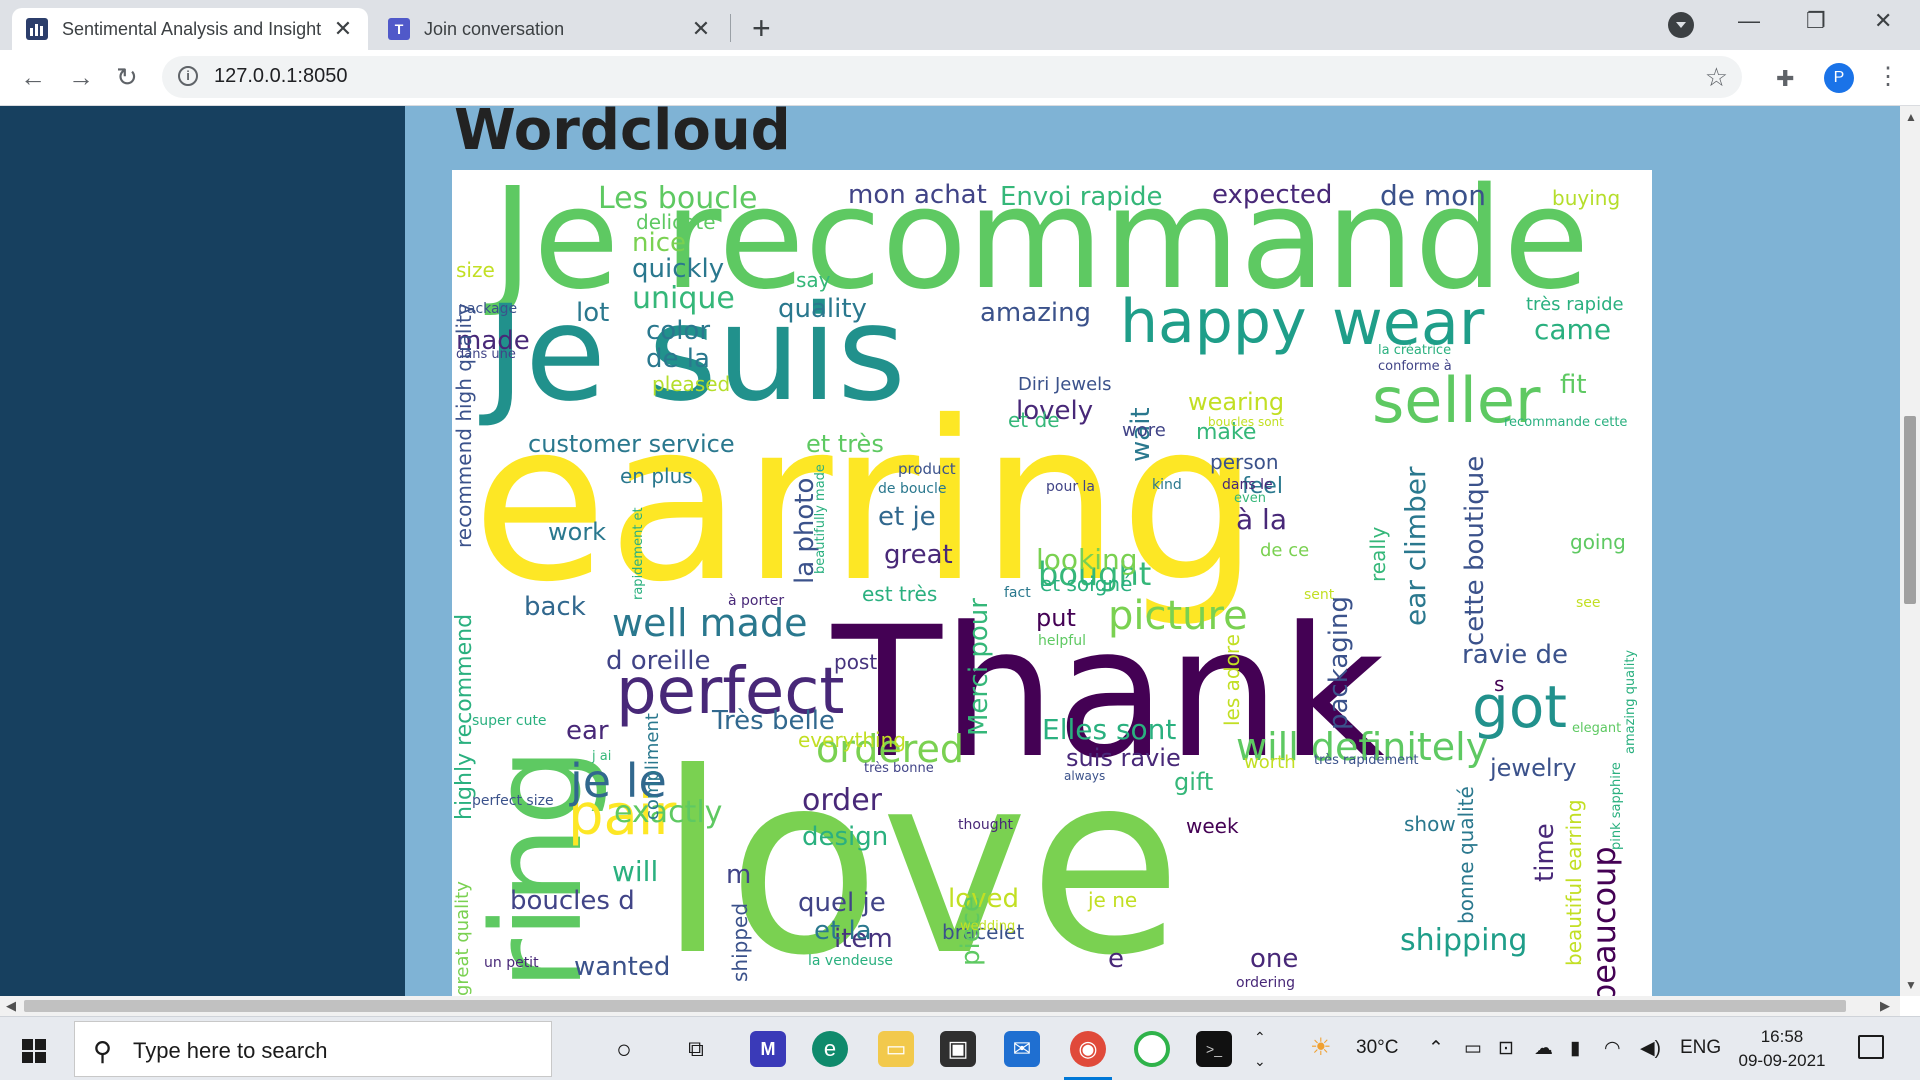 Image resolution: width=1920 pixels, height=1080 pixels. What do you see at coordinates (1782, 1049) in the screenshot?
I see `taskbar-clock: 16:58 09-09-2021` at bounding box center [1782, 1049].